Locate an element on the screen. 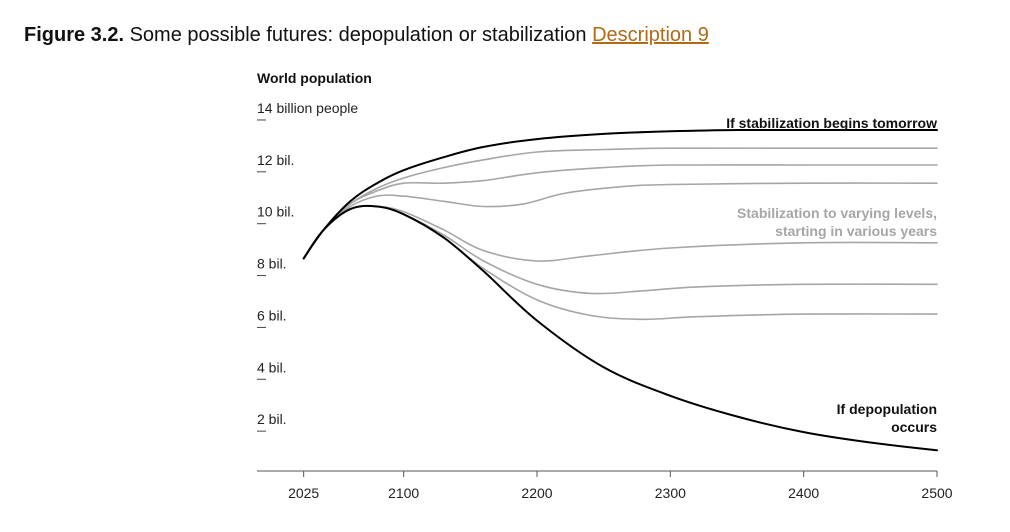 This screenshot has width=1010, height=532. x-tick-label: 2500 is located at coordinates (936, 493).